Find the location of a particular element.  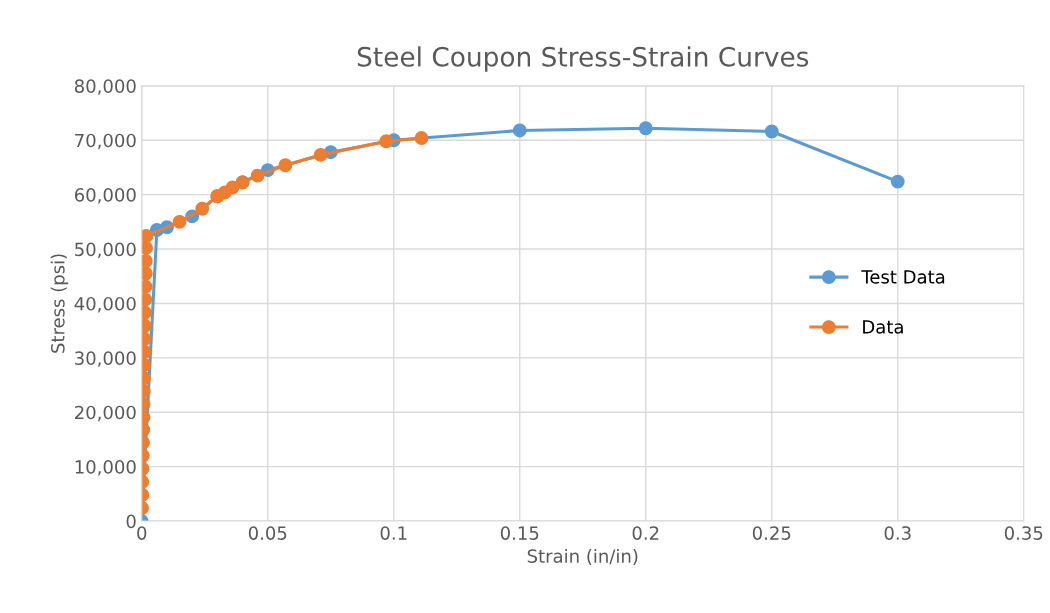

x-tick-label: 0.2 is located at coordinates (645, 533).